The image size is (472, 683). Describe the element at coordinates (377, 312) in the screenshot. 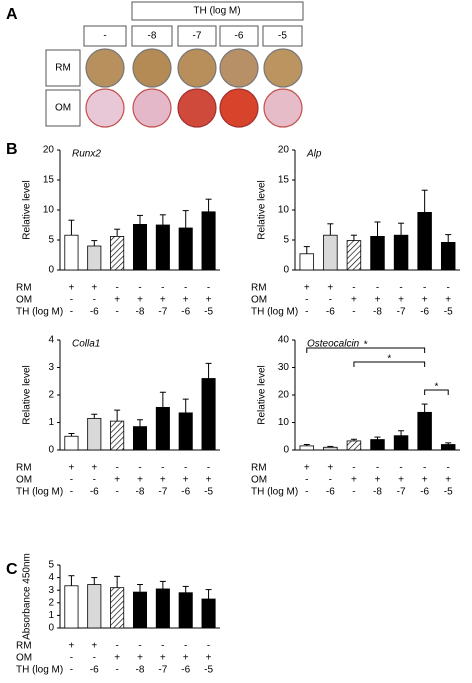

I see `condition-value: -8` at that location.